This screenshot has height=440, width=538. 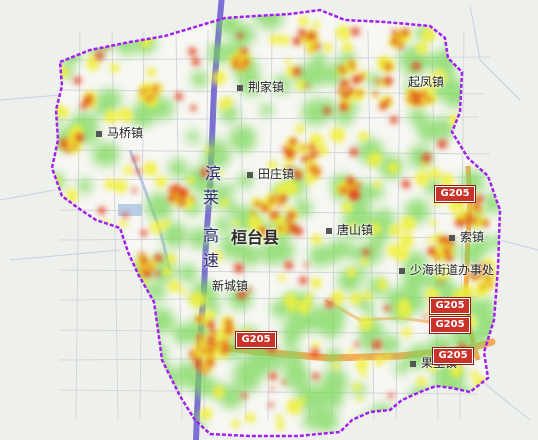 What do you see at coordinates (213, 173) in the screenshot?
I see `expressway-label-1: 滨` at bounding box center [213, 173].